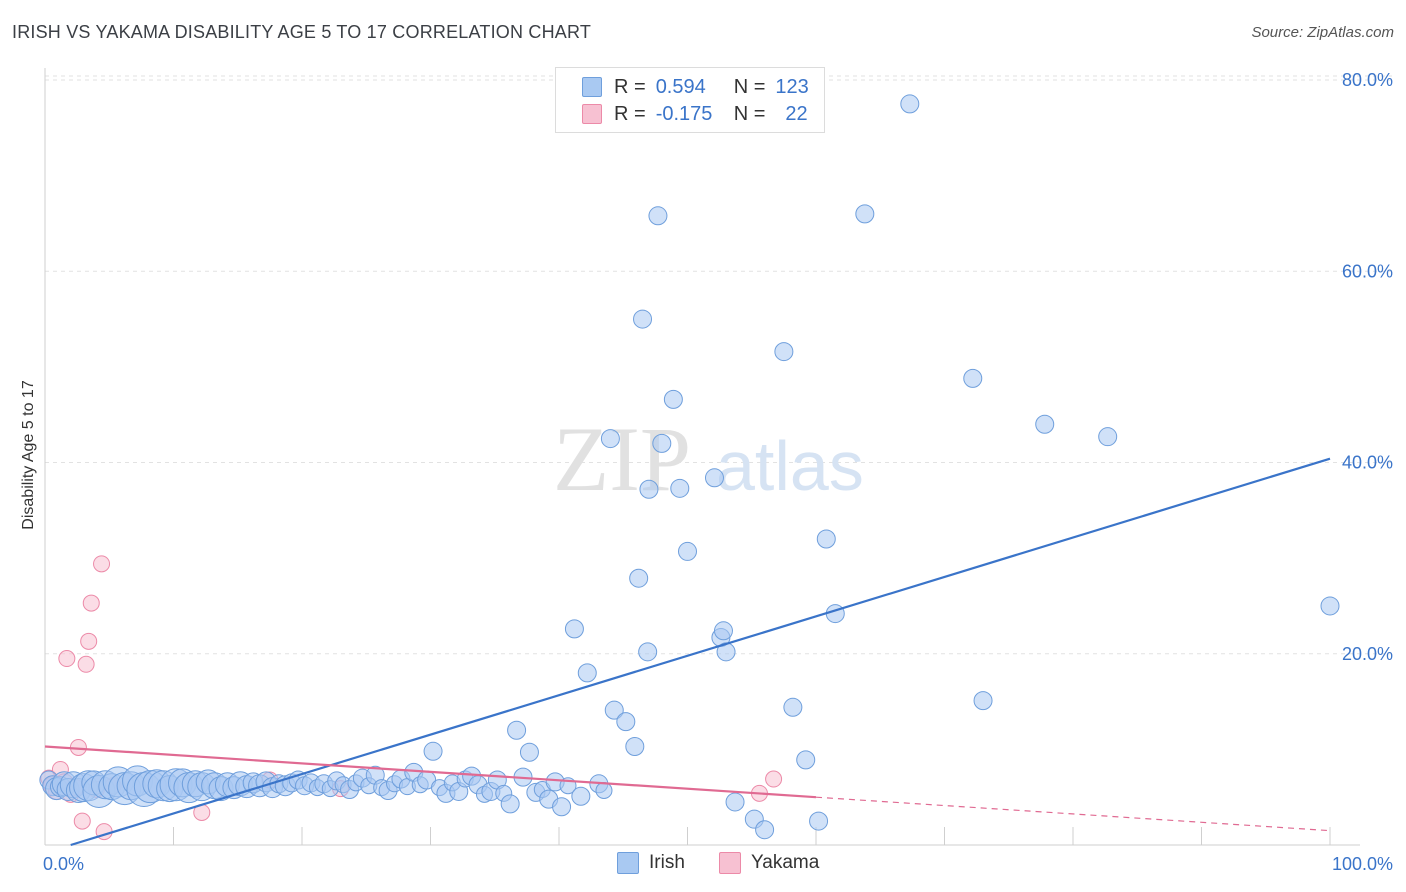 This screenshot has height=892, width=1406. What do you see at coordinates (1362, 864) in the screenshot?
I see `x-tick-label-max: 100.0%` at bounding box center [1362, 864].